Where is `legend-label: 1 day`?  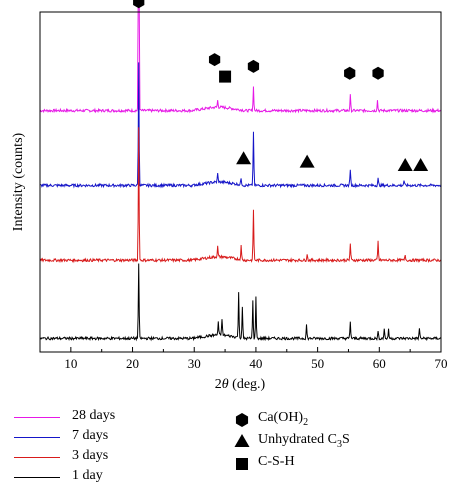 legend-label: 1 day is located at coordinates (87, 475).